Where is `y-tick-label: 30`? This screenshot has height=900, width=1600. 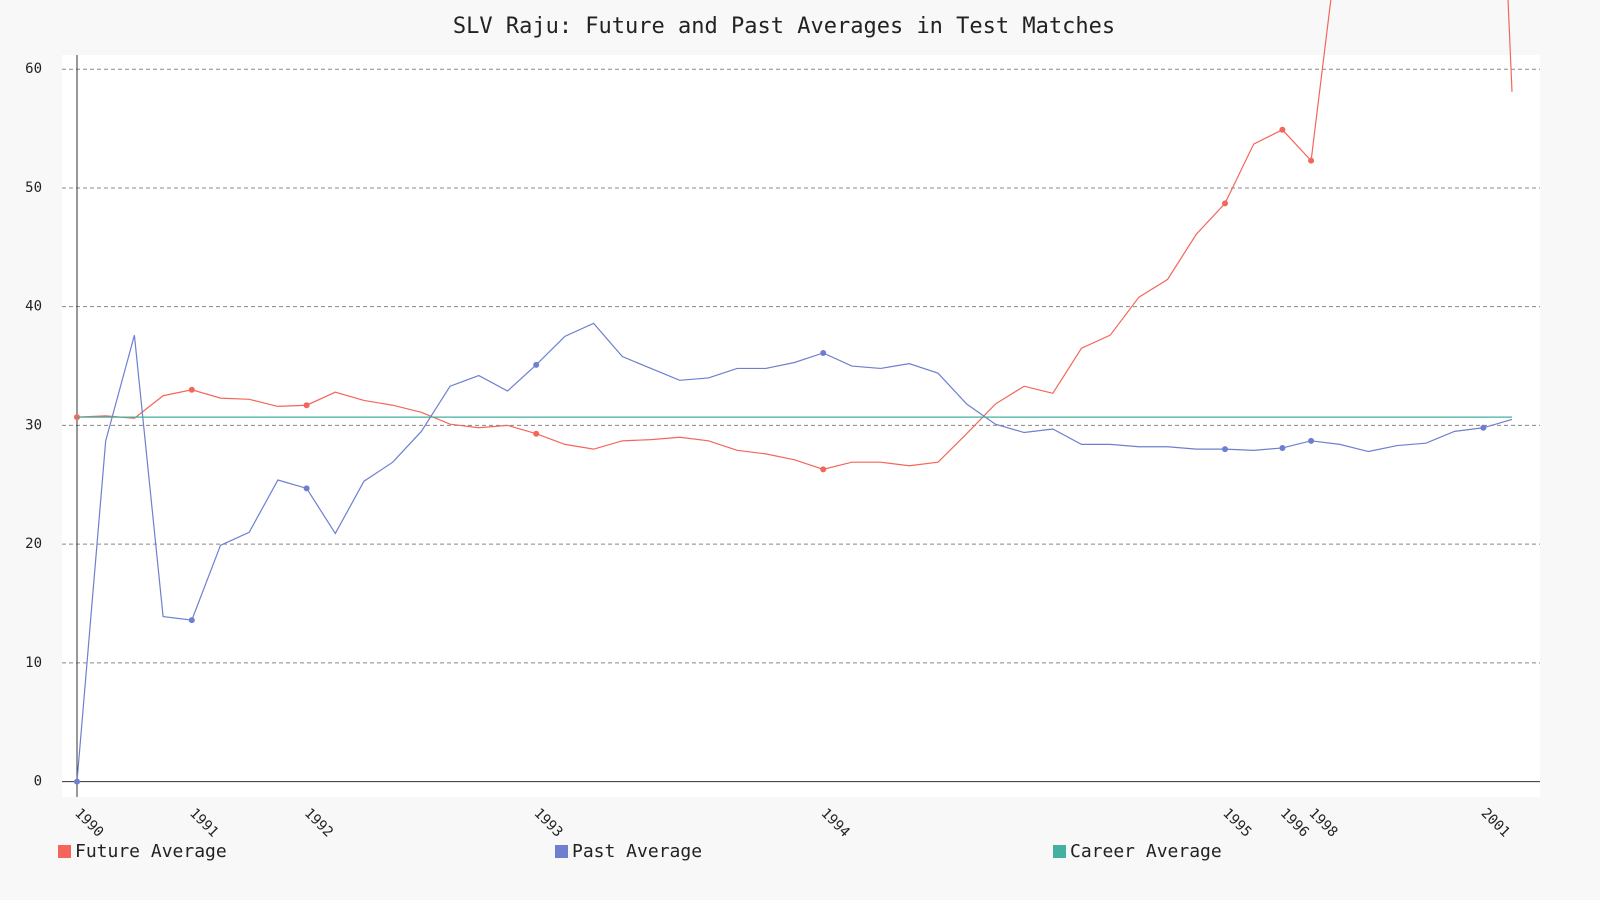 y-tick-label: 30 is located at coordinates (33, 425).